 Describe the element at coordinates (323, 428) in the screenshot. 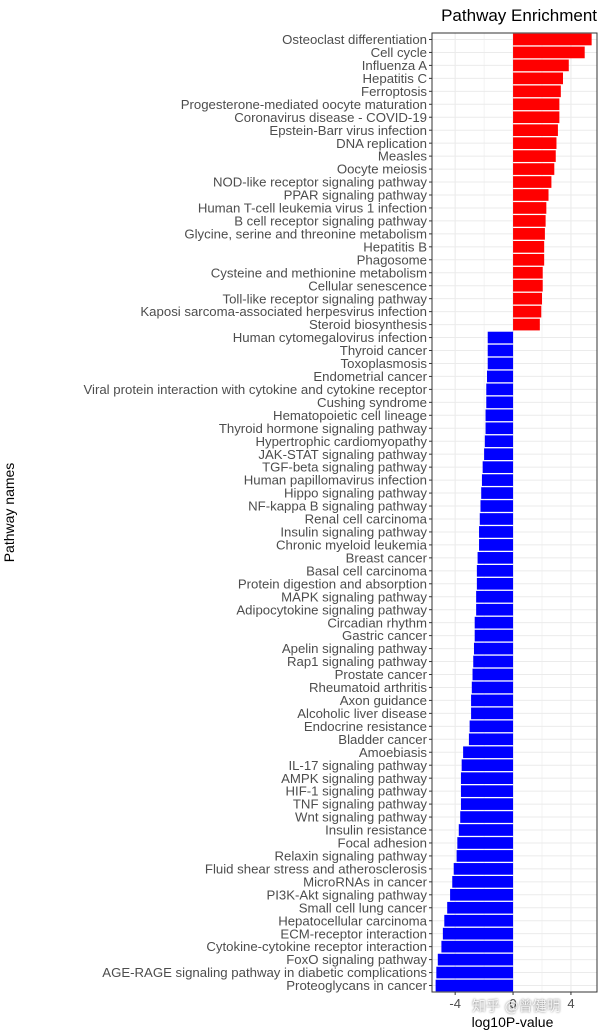

I see `category-label: Thyroid hormone signaling pathway` at that location.